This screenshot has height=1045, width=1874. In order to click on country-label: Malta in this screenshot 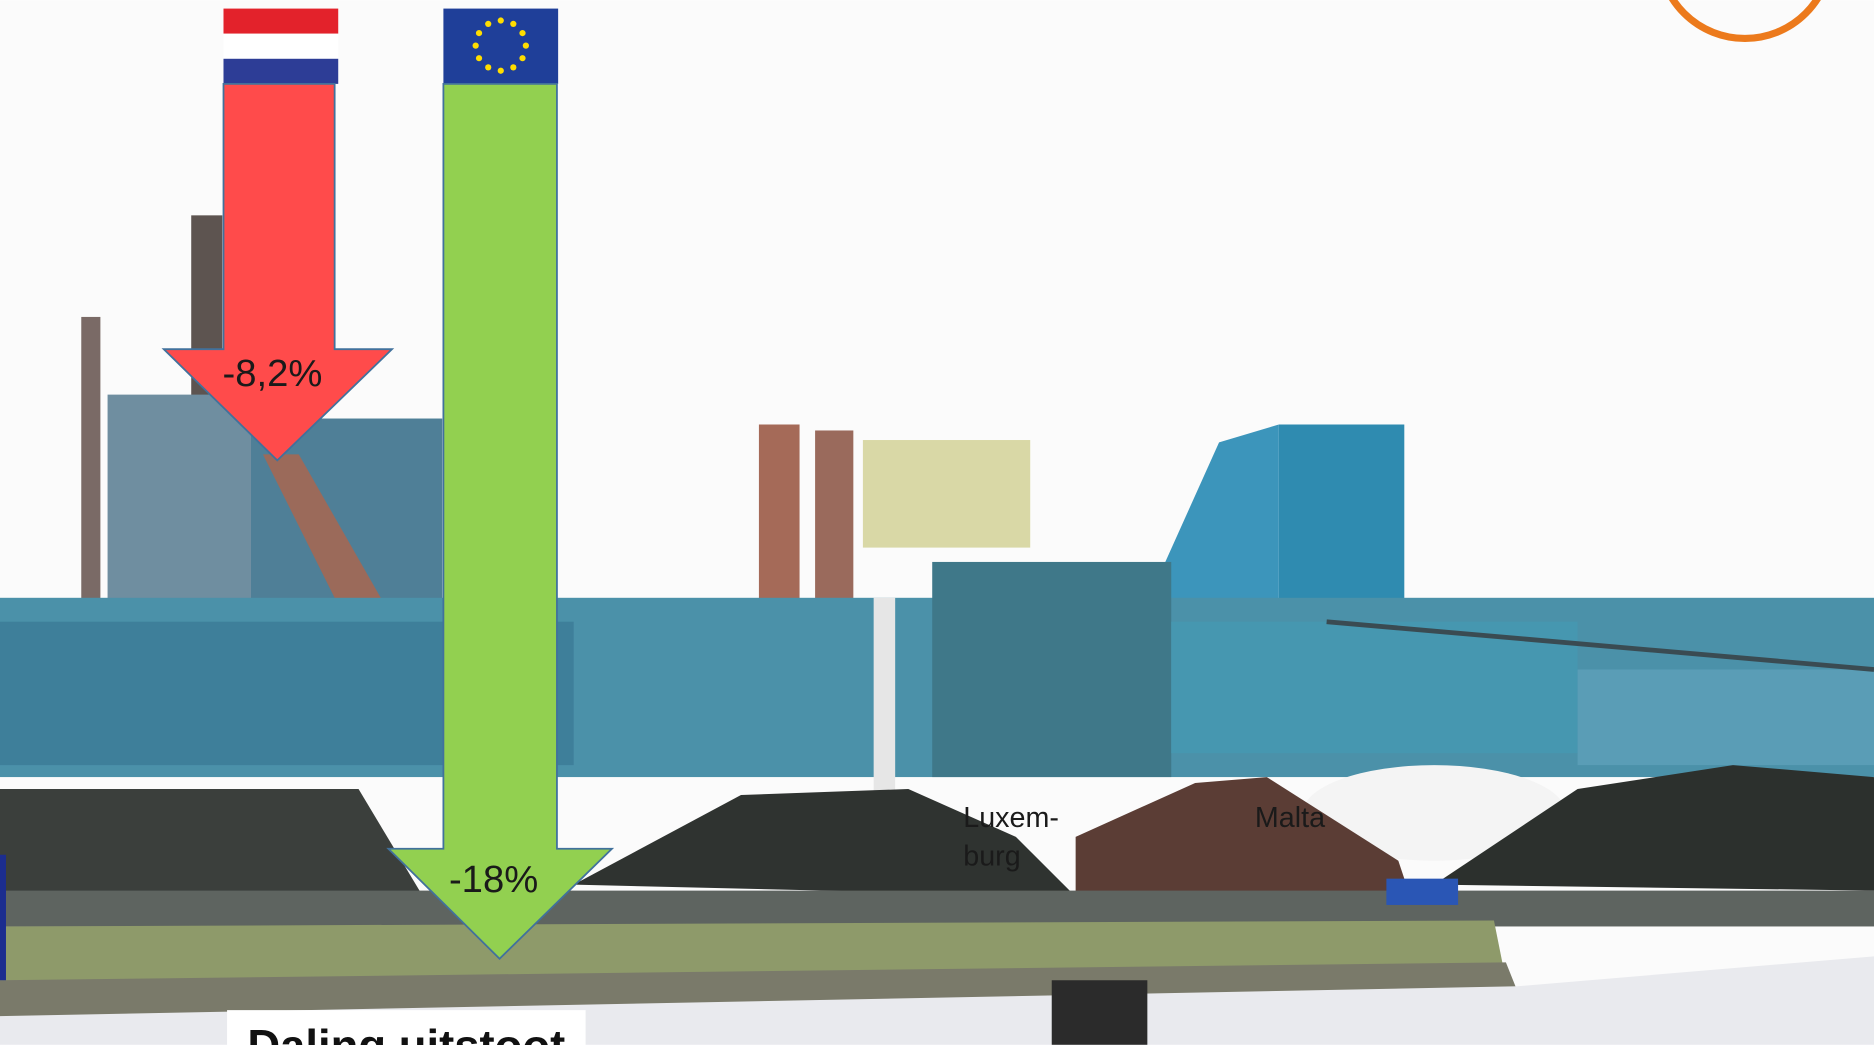, I will do `click(1290, 818)`.